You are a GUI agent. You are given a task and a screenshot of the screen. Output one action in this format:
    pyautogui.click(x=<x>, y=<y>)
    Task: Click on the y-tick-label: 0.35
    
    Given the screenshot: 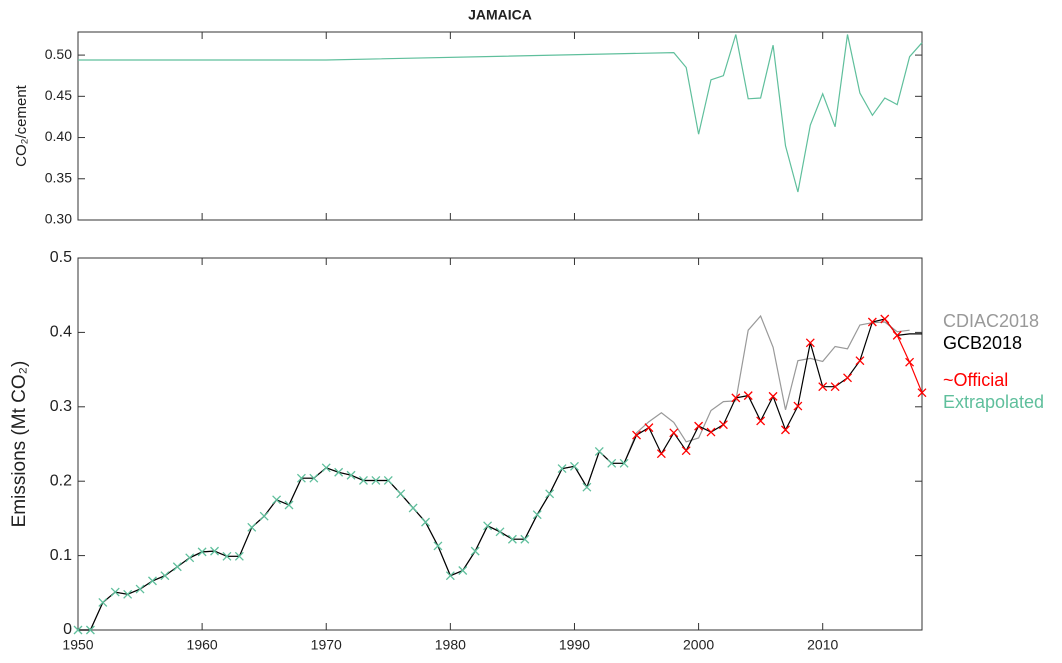 What is the action you would take?
    pyautogui.click(x=58, y=177)
    